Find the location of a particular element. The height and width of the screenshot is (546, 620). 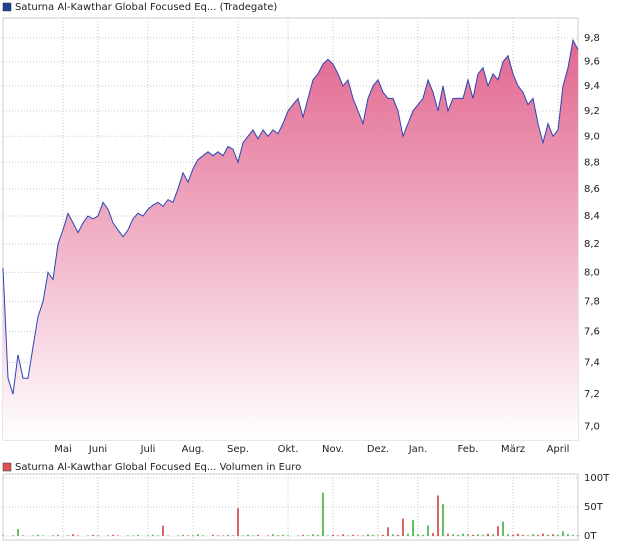

y-tick-label: 9,0 is located at coordinates (592, 136).